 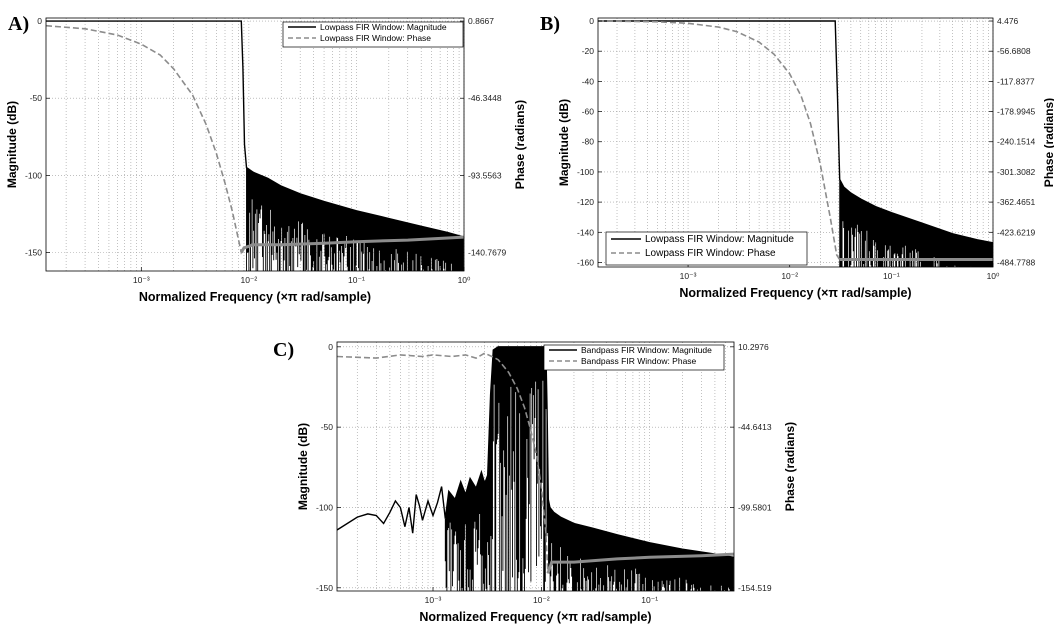 I want to click on y-tick-label: -60, so click(x=588, y=112).